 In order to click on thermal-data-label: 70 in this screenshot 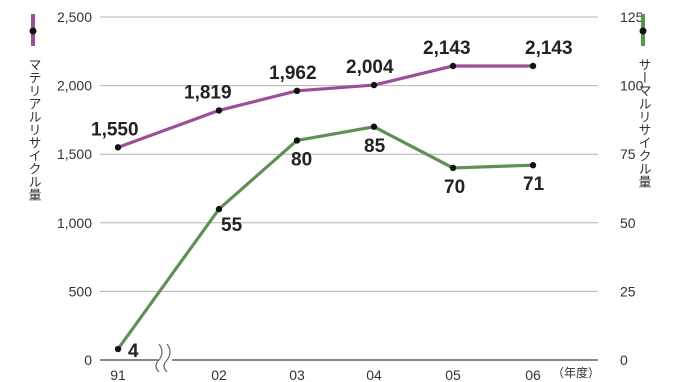, I will do `click(454, 187)`.